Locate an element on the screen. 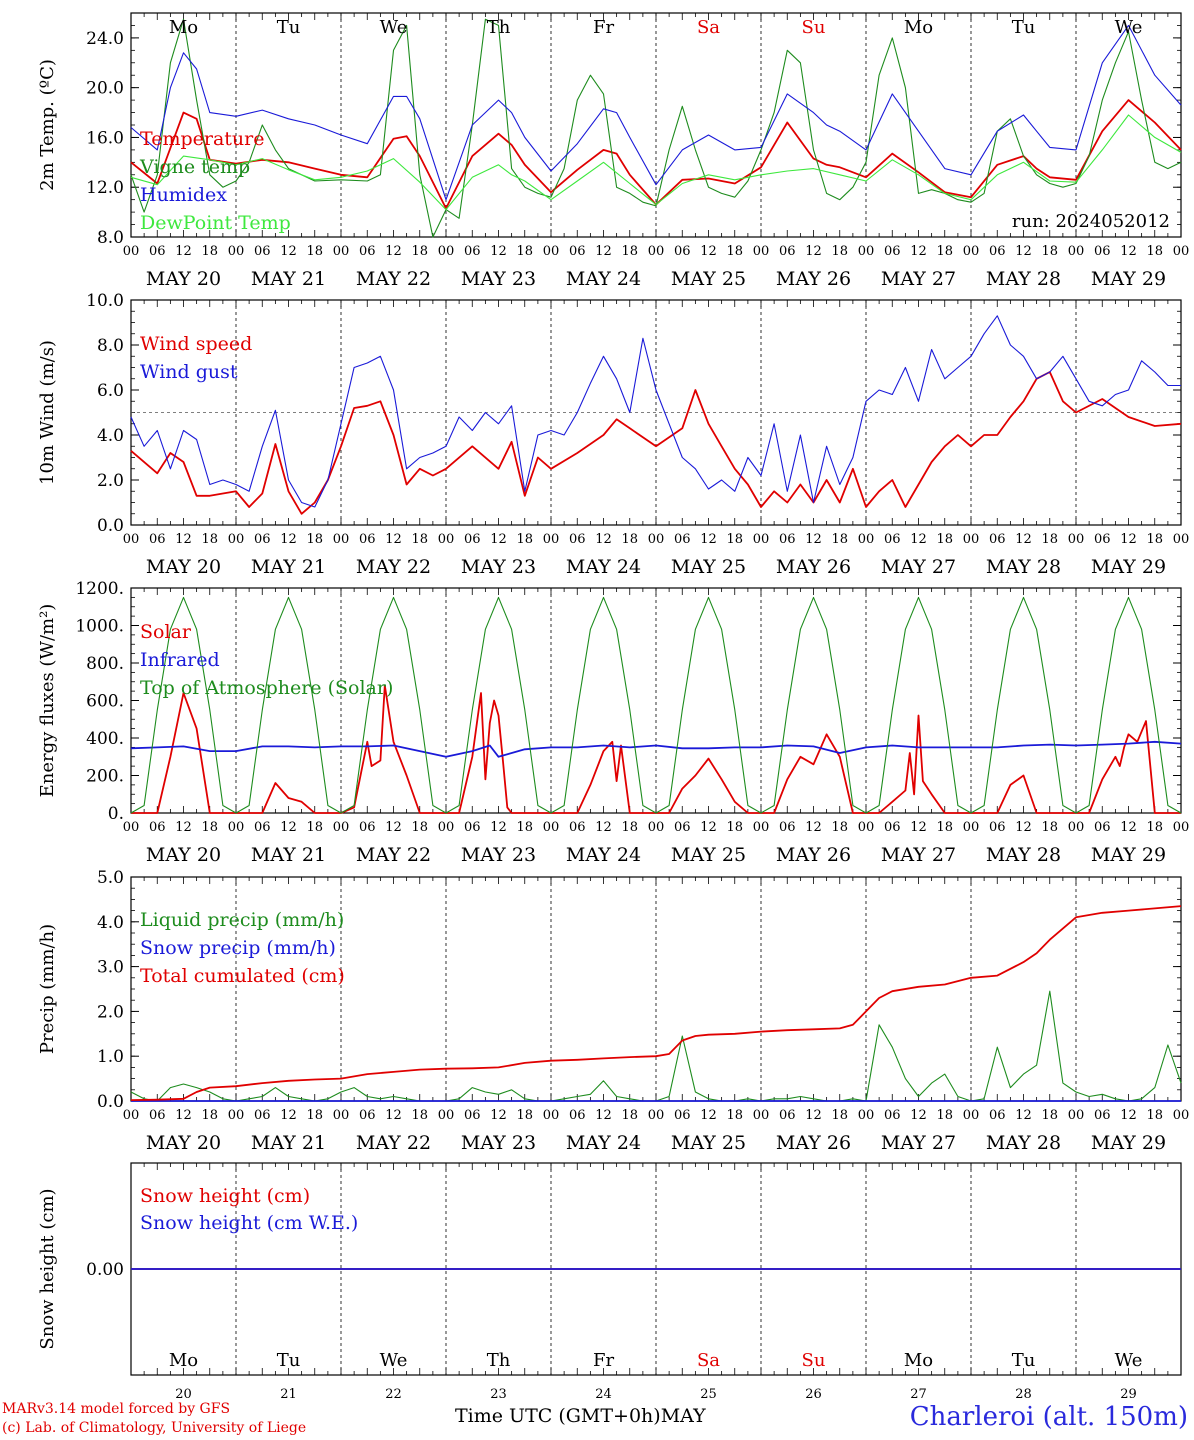 Image resolution: width=1194 pixels, height=1440 pixels. weekday-label: Tu is located at coordinates (1024, 1360).